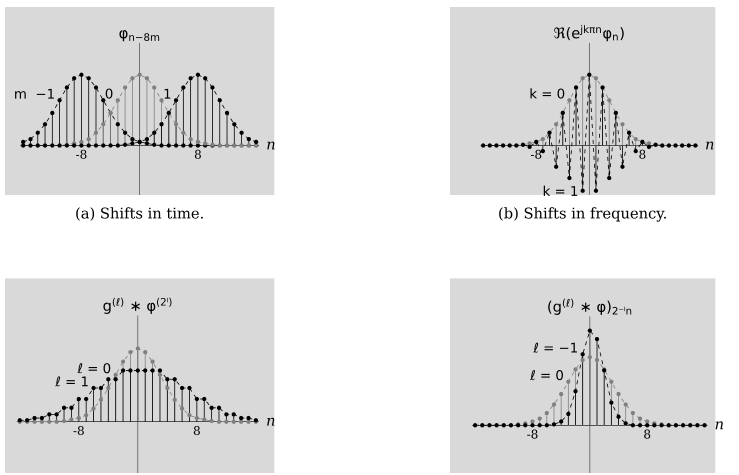  Describe the element at coordinates (589, 33) in the screenshot. I see `y-axis-title: ℜ(e$^{jkπn}$φ$_{n}$)` at that location.